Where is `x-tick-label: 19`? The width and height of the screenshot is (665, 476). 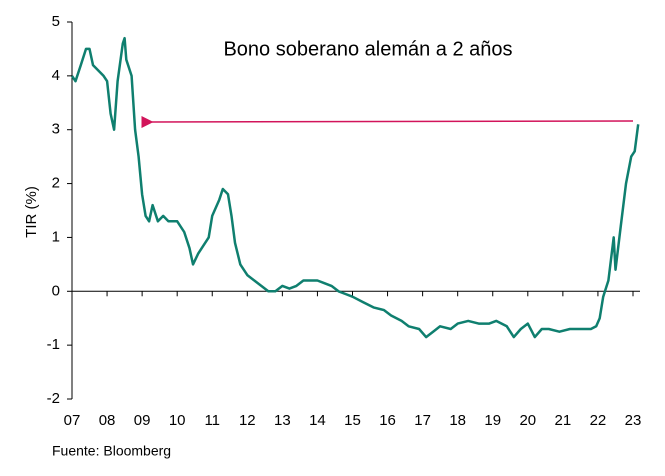
x-tick-label: 19 is located at coordinates (492, 420).